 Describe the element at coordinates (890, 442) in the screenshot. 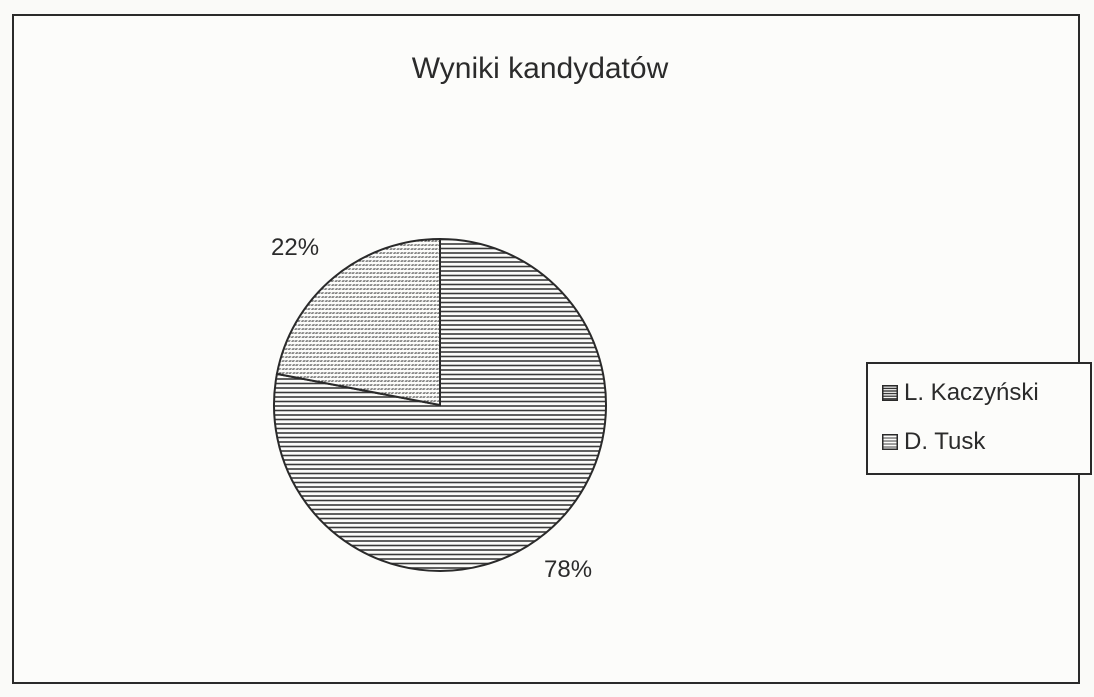

I see `legend-swatch-diagonal-stripes` at that location.